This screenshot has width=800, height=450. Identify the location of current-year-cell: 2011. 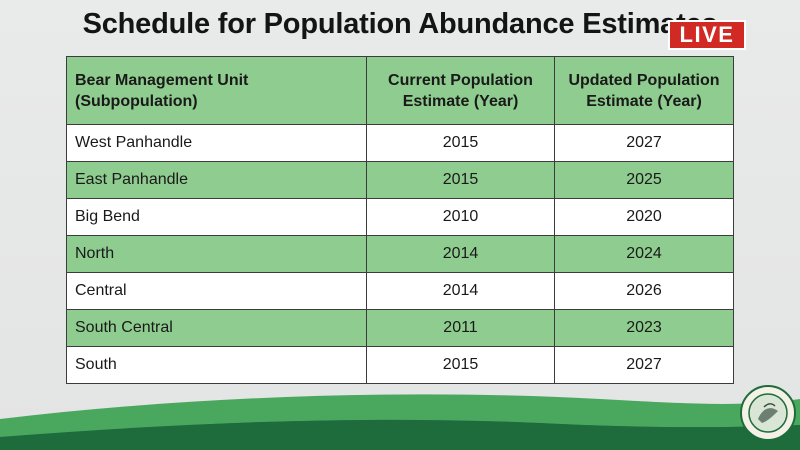
(460, 328).